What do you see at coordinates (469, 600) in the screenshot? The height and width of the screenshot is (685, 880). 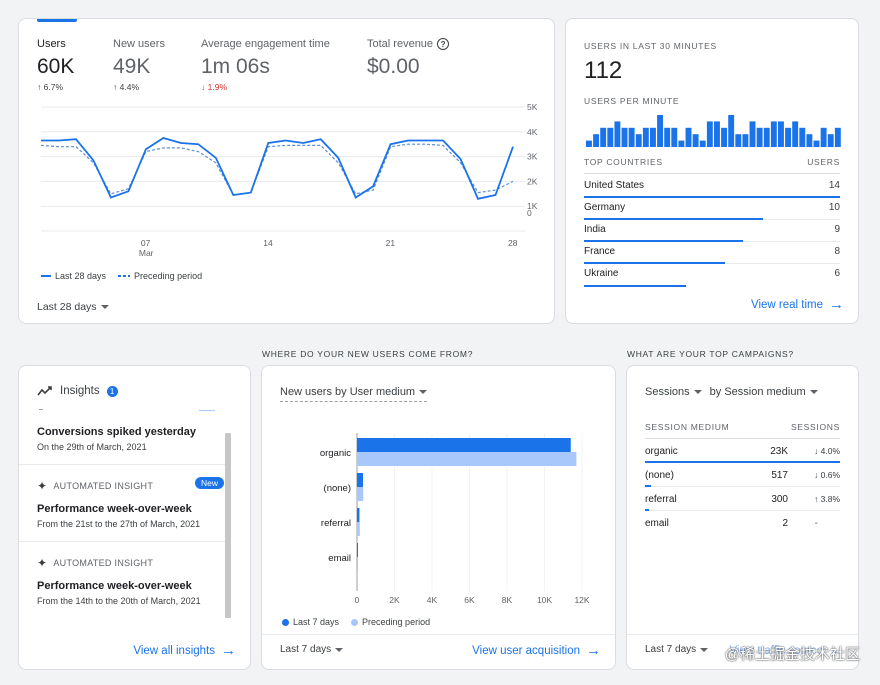 I see `x-tick-label: 6K` at bounding box center [469, 600].